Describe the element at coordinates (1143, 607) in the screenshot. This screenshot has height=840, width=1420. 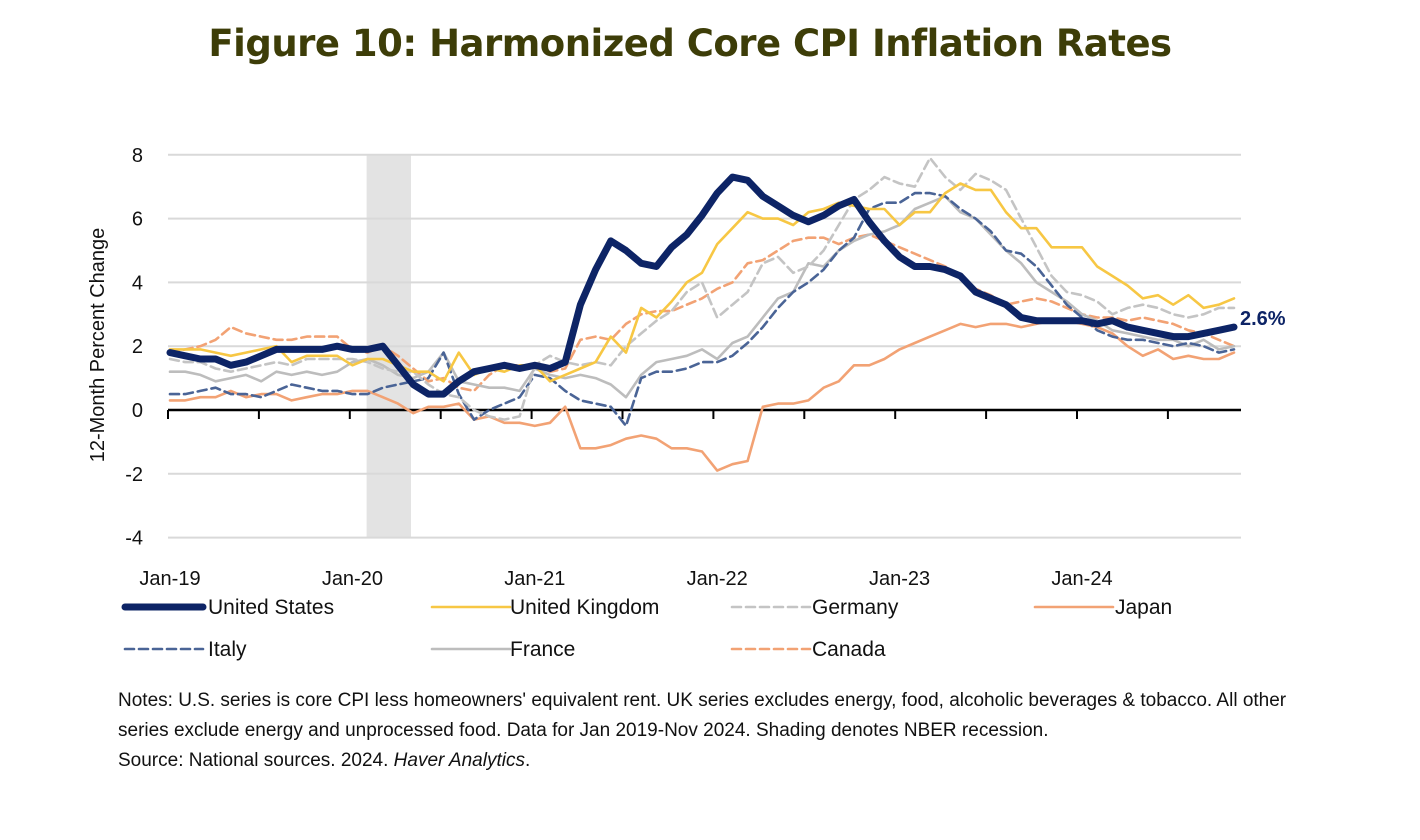
I see `legend-label-japan: Japan` at that location.